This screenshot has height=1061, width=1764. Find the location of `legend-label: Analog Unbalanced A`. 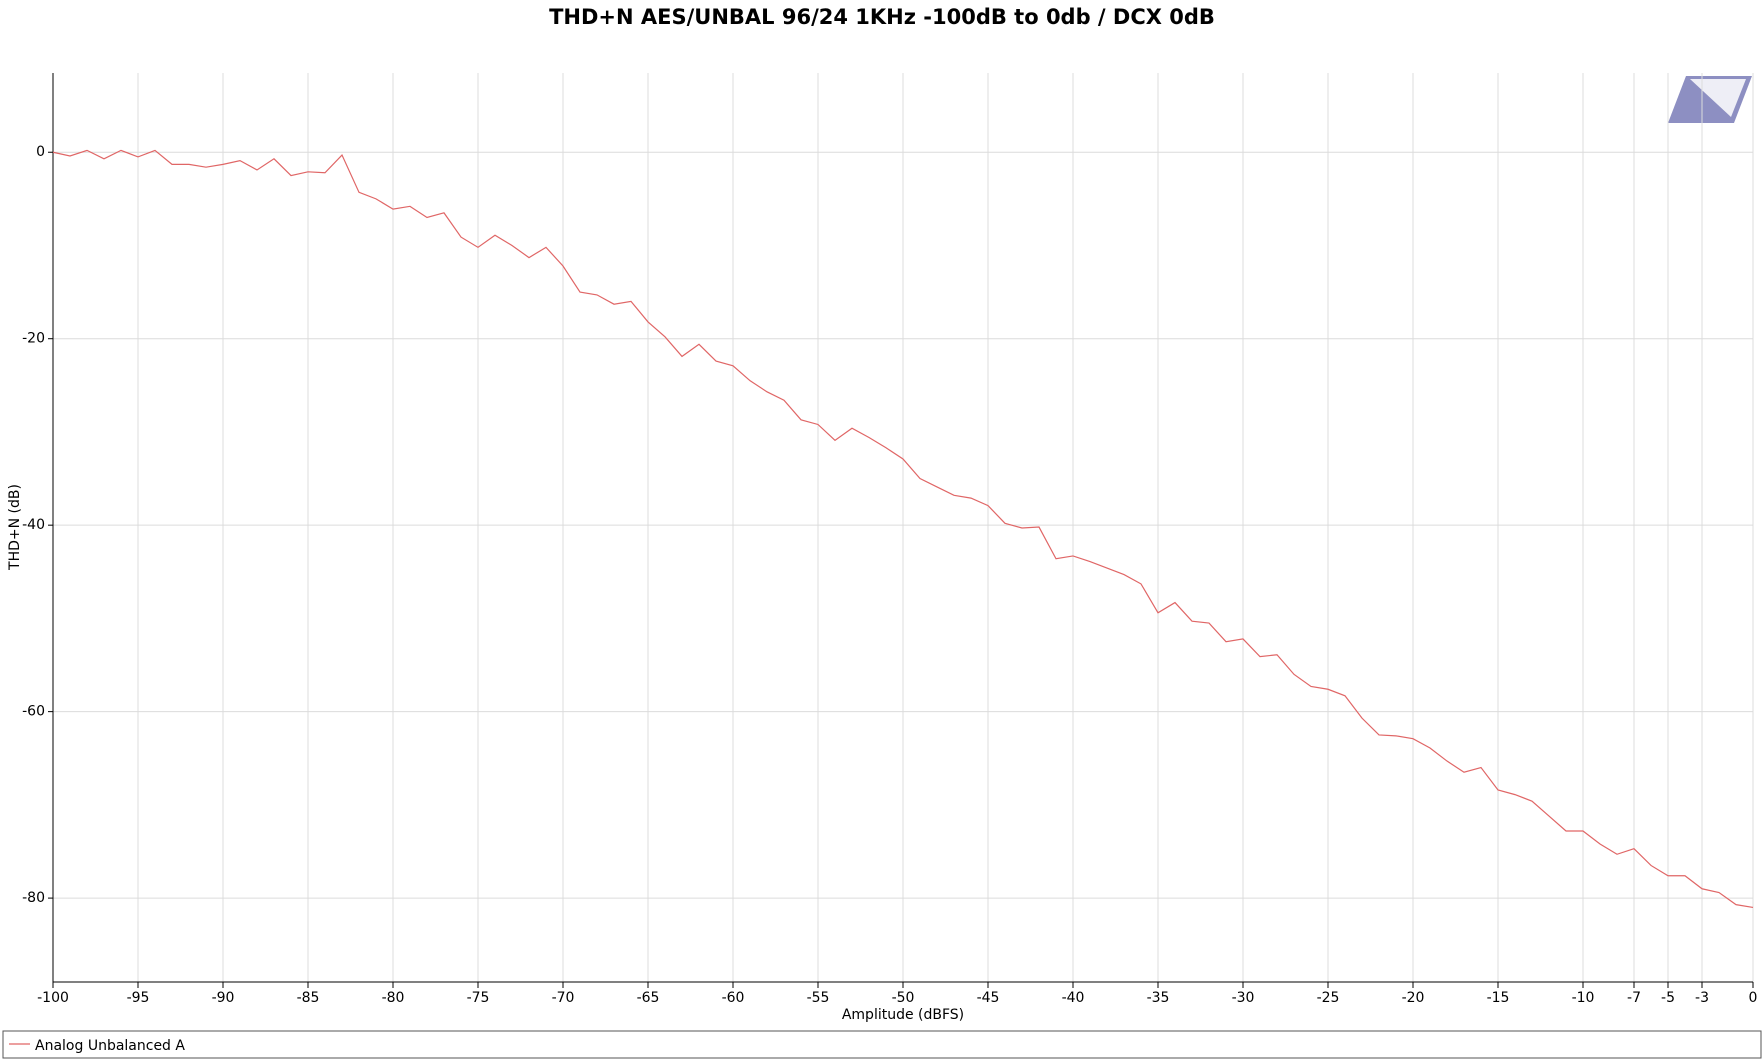

legend-label: Analog Unbalanced A is located at coordinates (110, 1046).